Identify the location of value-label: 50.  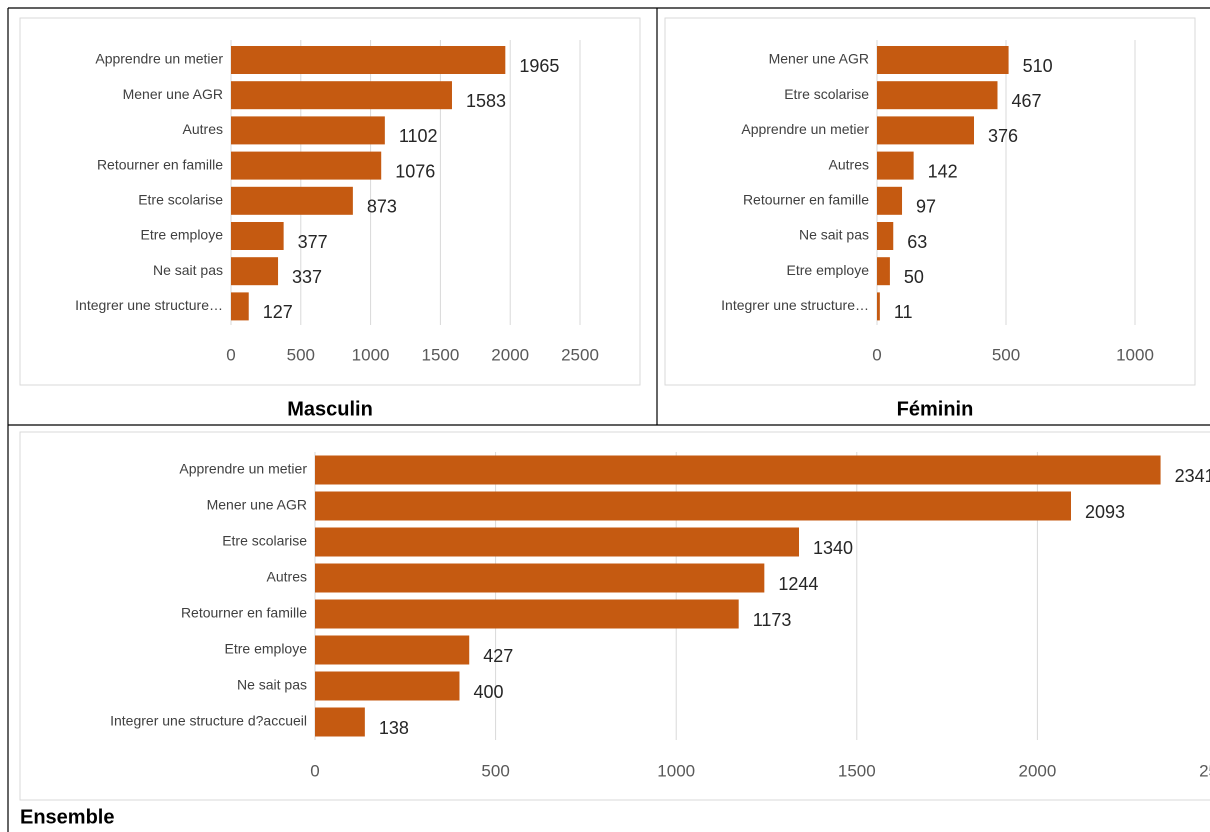
(914, 277).